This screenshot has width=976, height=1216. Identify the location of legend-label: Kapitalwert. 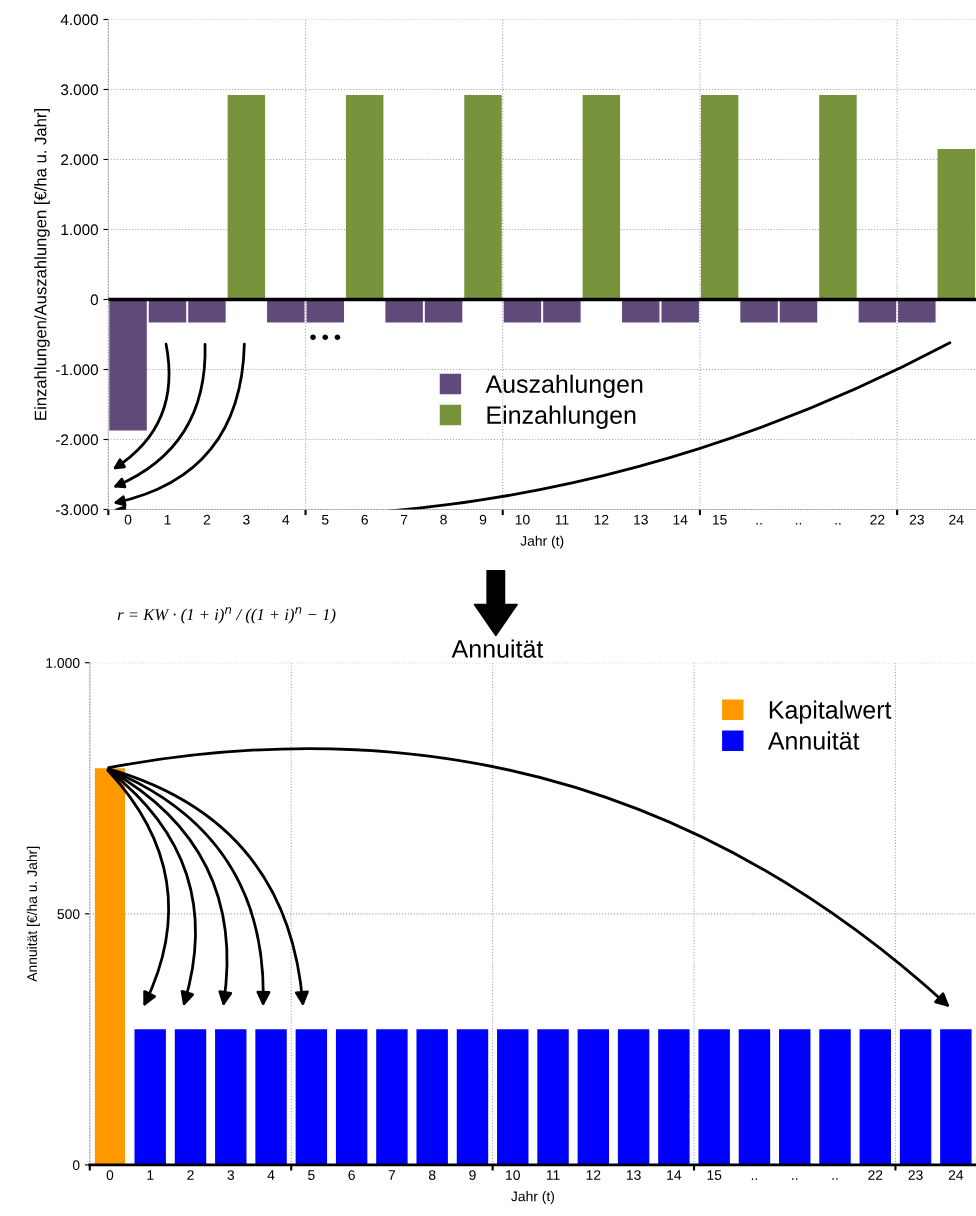
(830, 712).